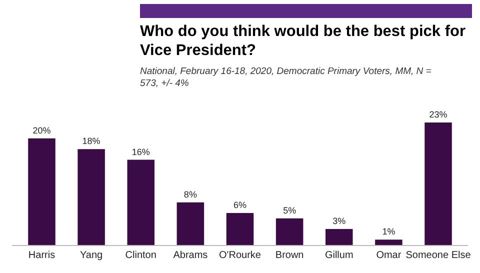  What do you see at coordinates (339, 255) in the screenshot?
I see `x-tick-label: Gillum` at bounding box center [339, 255].